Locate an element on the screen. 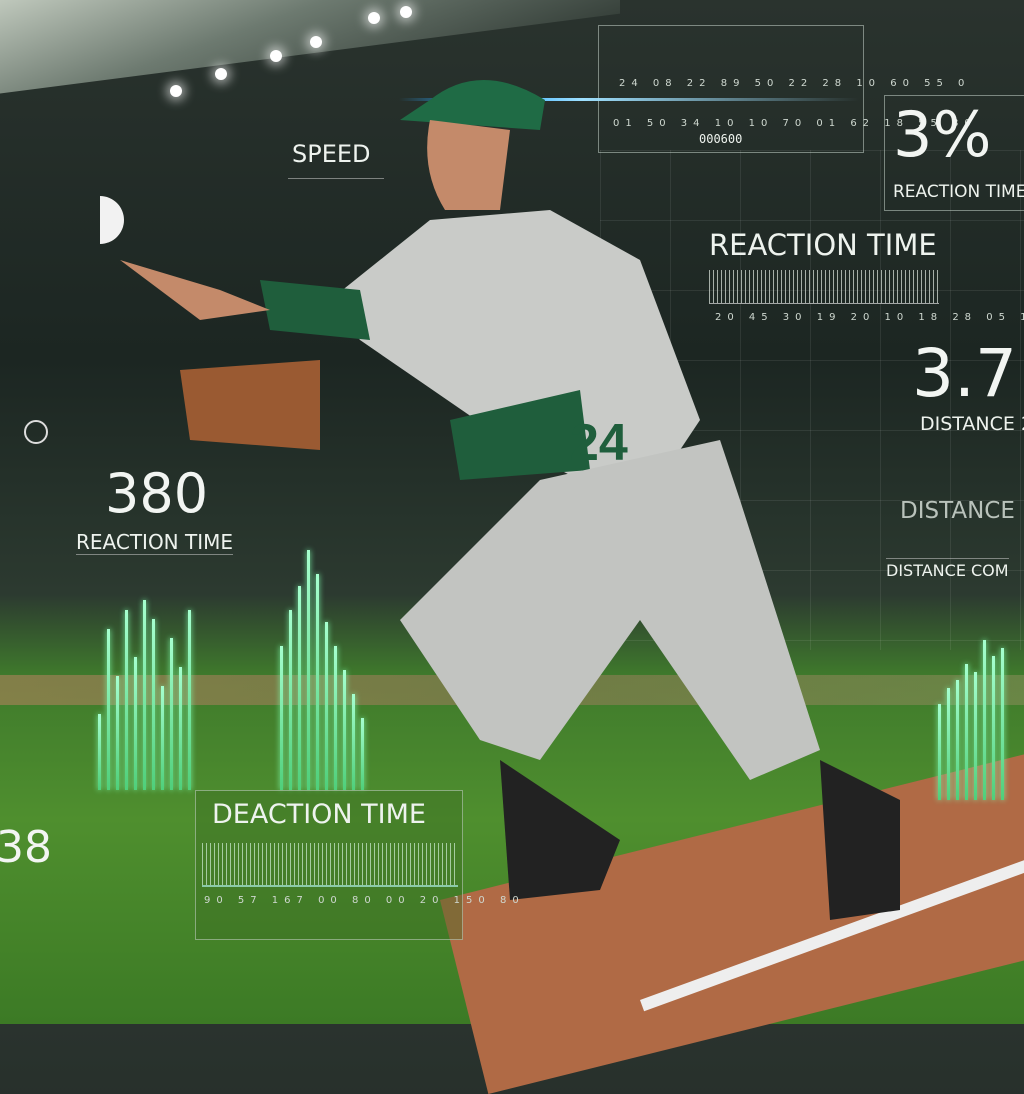 The width and height of the screenshot is (1024, 1094). percent-panel: 3% REACTION TIME is located at coordinates (954, 153).